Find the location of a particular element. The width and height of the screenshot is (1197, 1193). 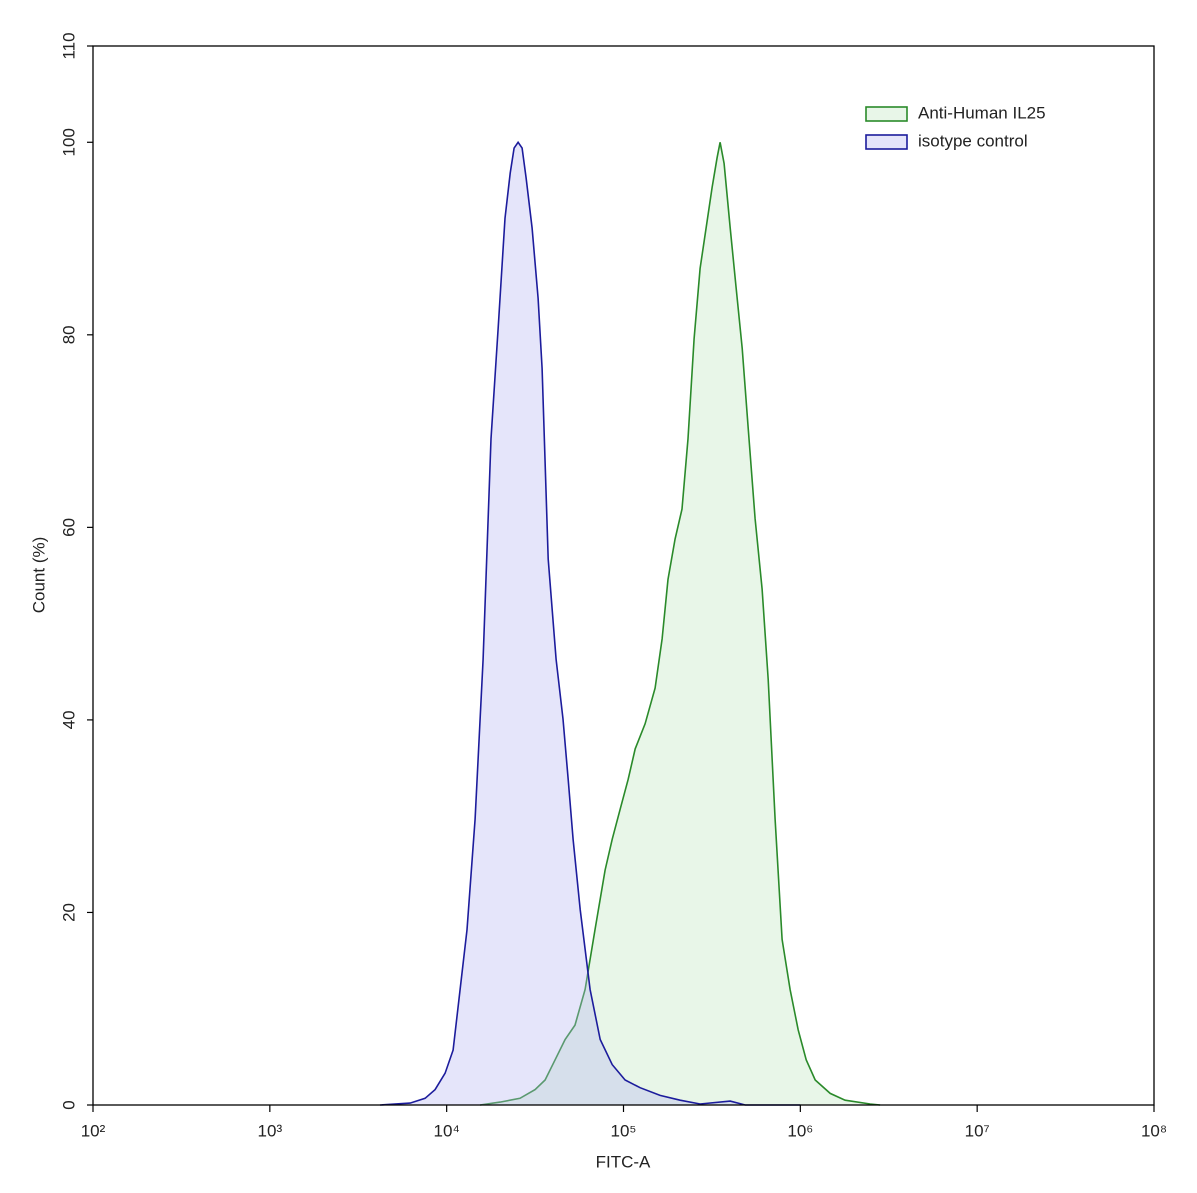

legend-label: isotype control is located at coordinates (973, 140).